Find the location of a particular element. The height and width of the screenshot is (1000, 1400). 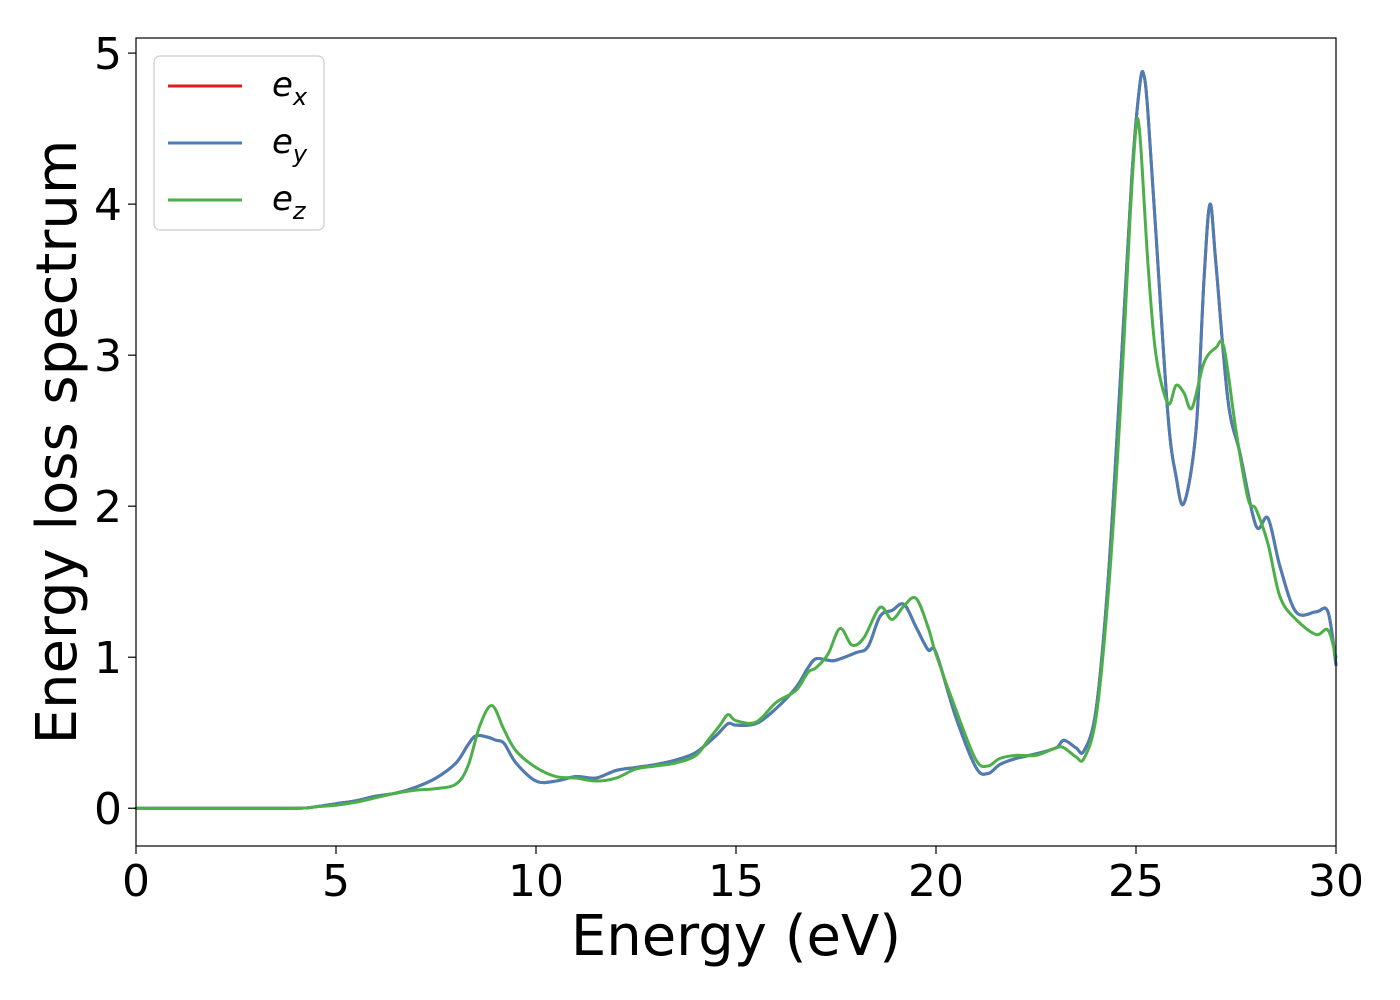

x-axis-label: Energy (eV) is located at coordinates (736, 936).